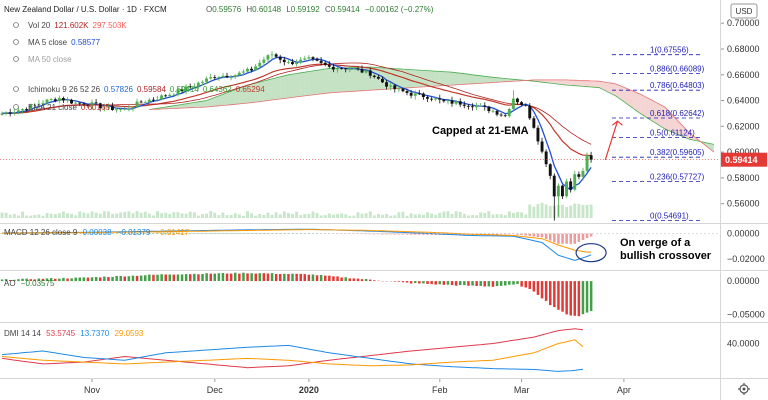  I want to click on dmi-legend: DMI 14 14 53.5745 13.7370 29.0593, so click(74, 333).